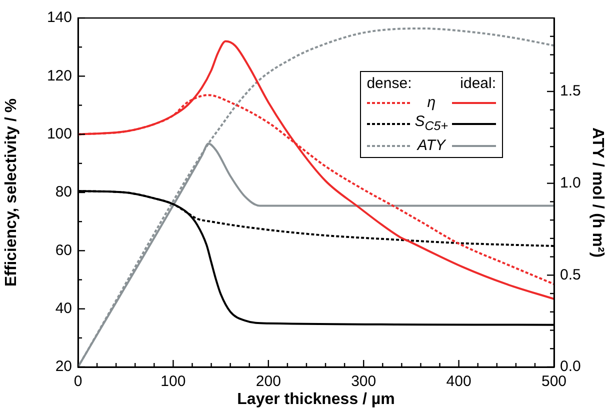  I want to click on x-tick-label: 400, so click(459, 381).